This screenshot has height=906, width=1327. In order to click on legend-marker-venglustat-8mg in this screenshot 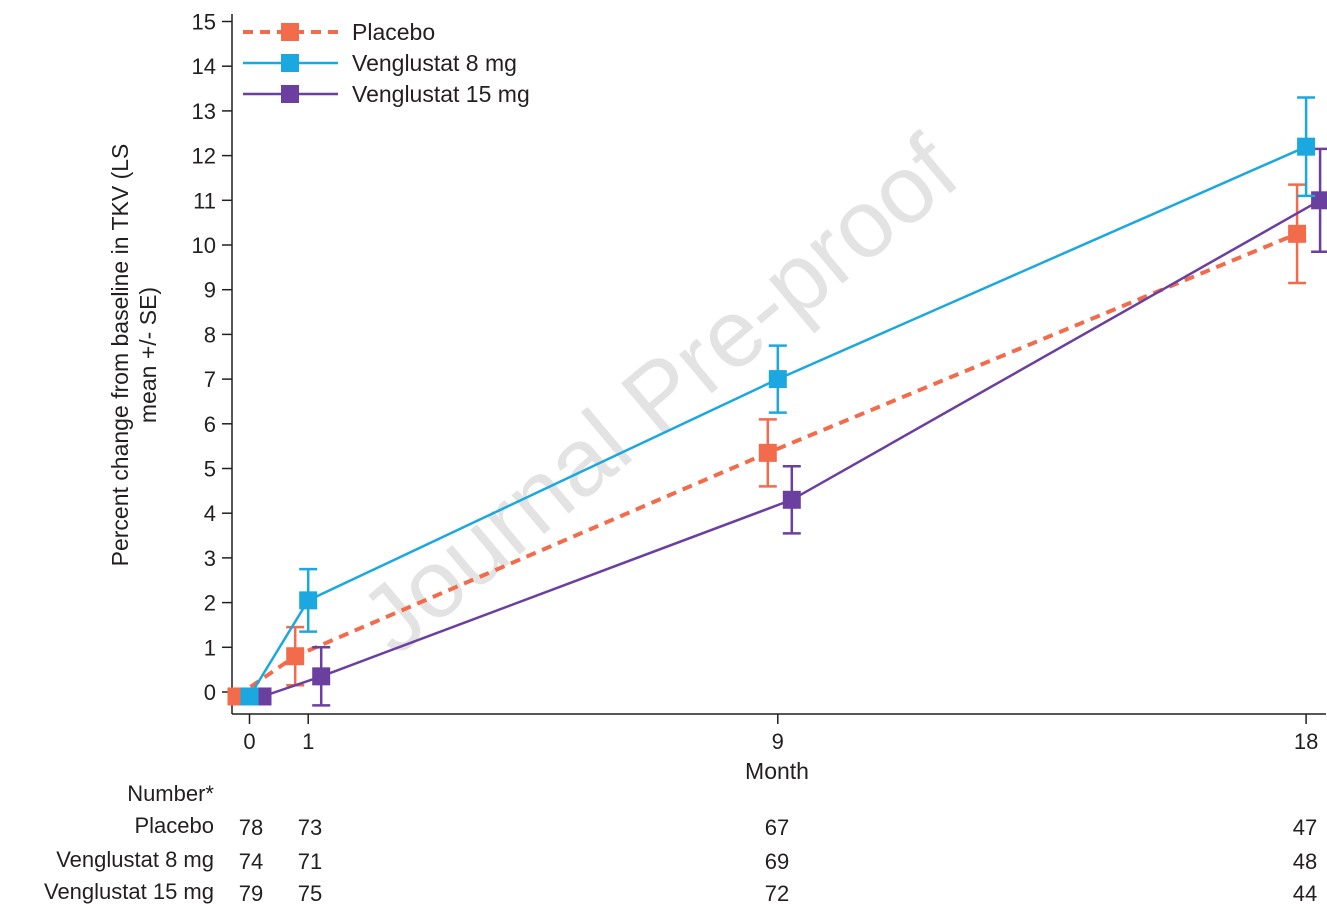, I will do `click(290, 63)`.